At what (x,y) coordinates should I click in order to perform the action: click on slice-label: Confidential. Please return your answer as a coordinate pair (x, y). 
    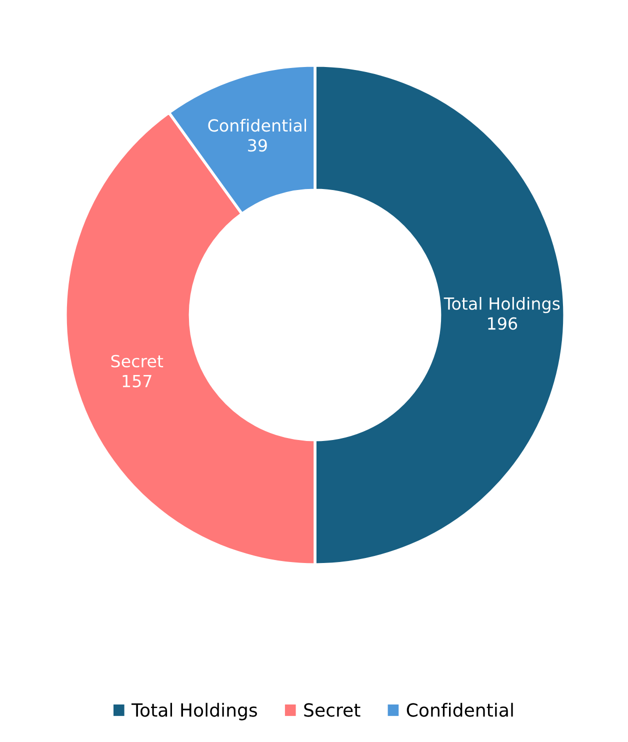
    Looking at the image, I should click on (257, 125).